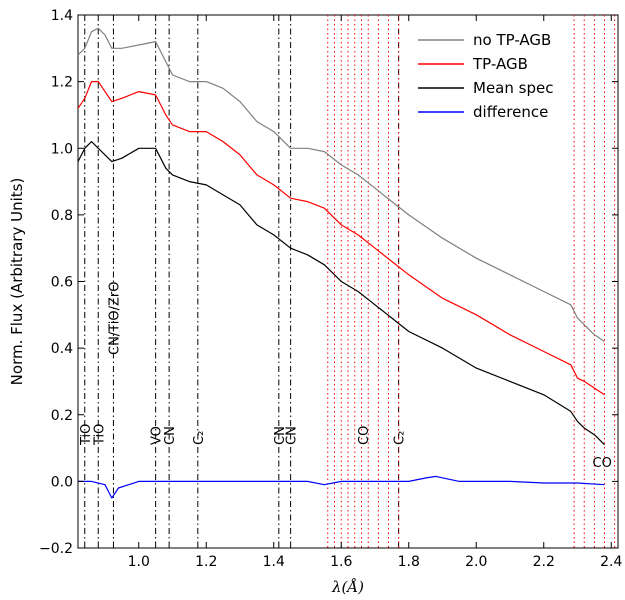  I want to click on x-tick-label-6: 2.0, so click(476, 562).